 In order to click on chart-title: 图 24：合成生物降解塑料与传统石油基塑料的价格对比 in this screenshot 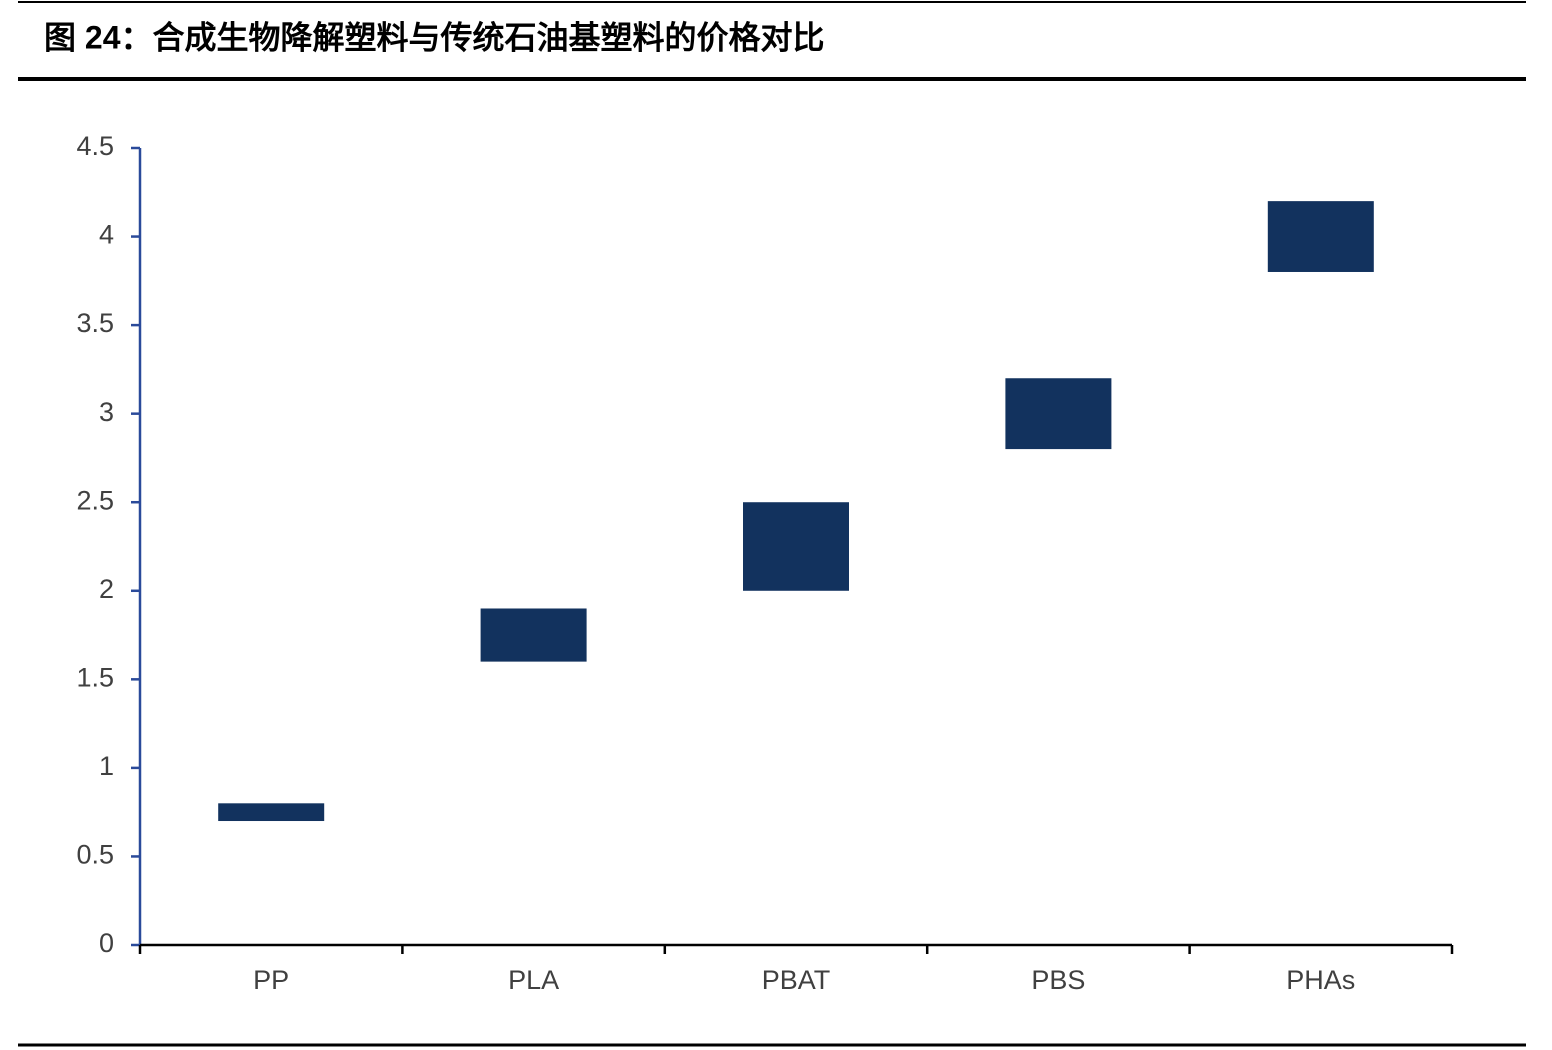, I will do `click(434, 37)`.